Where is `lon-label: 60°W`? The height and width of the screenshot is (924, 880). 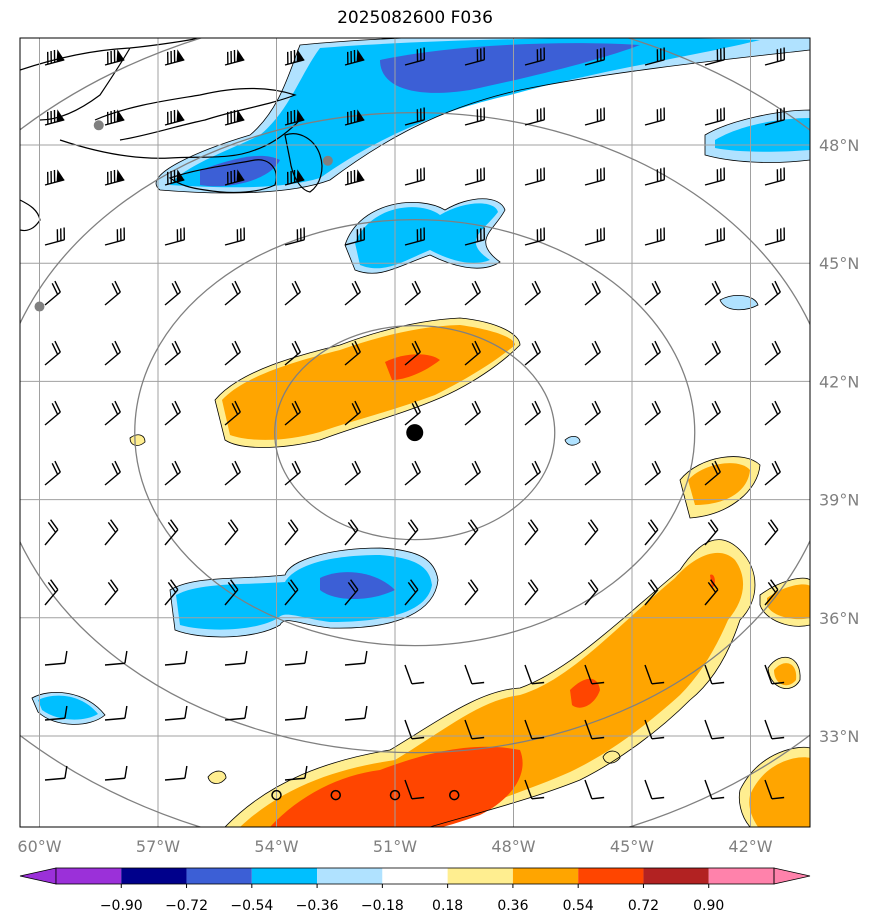
lon-label: 60°W is located at coordinates (39, 846).